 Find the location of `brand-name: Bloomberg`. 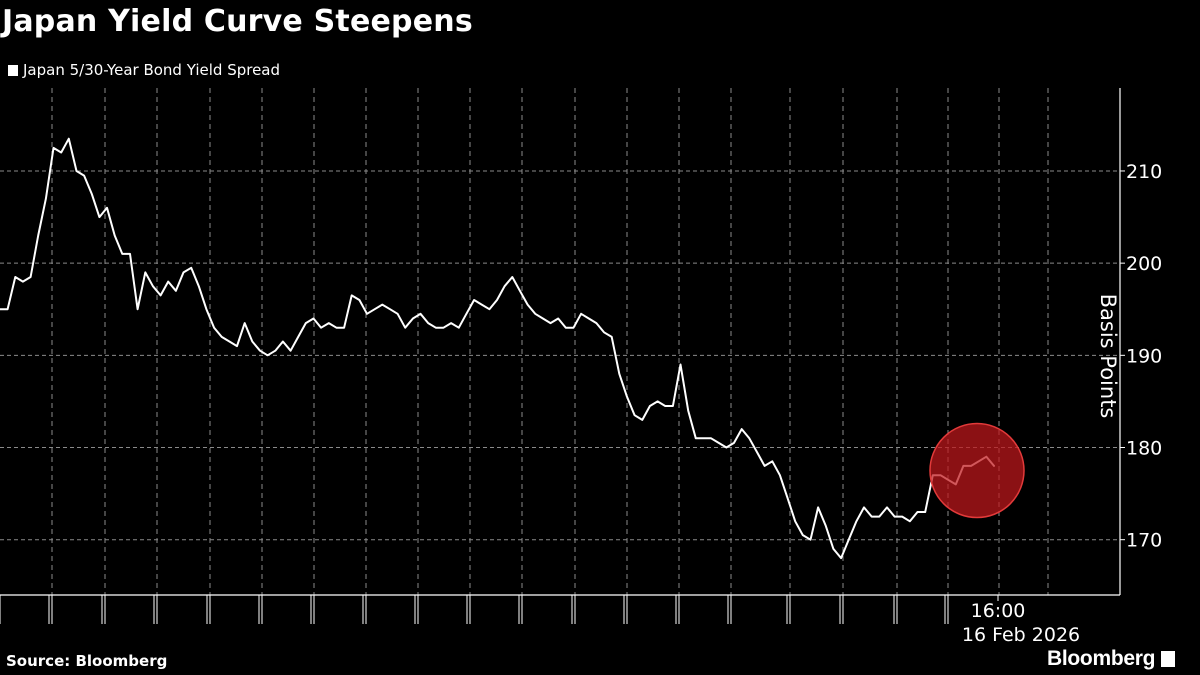

brand-name: Bloomberg is located at coordinates (1101, 658).